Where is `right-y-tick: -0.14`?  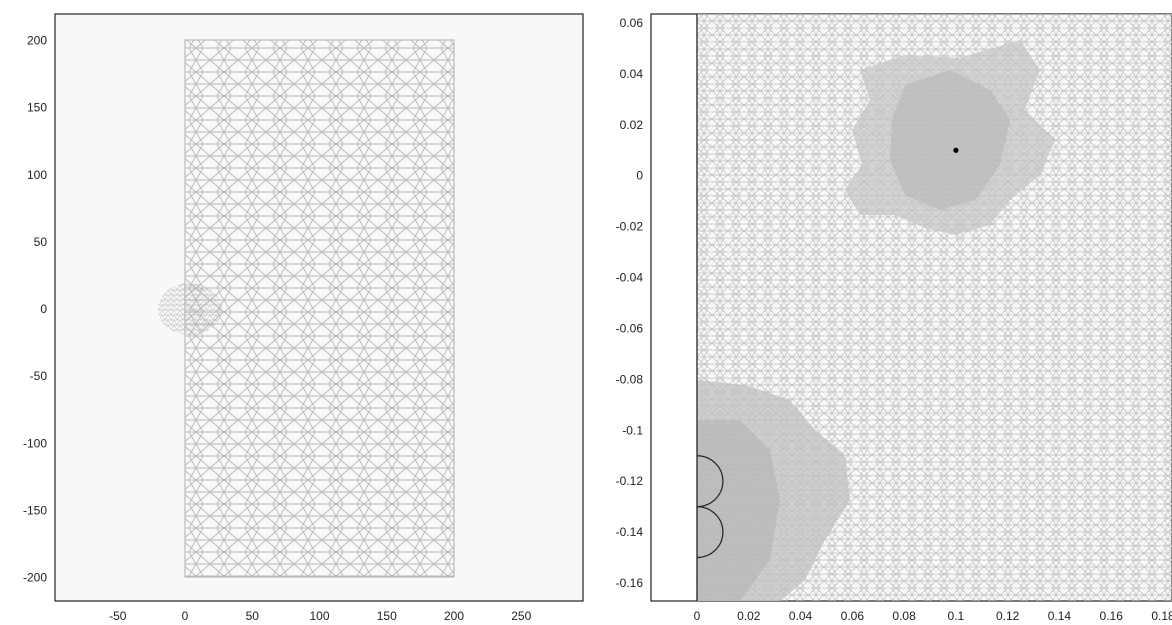
right-y-tick: -0.14 is located at coordinates (630, 532).